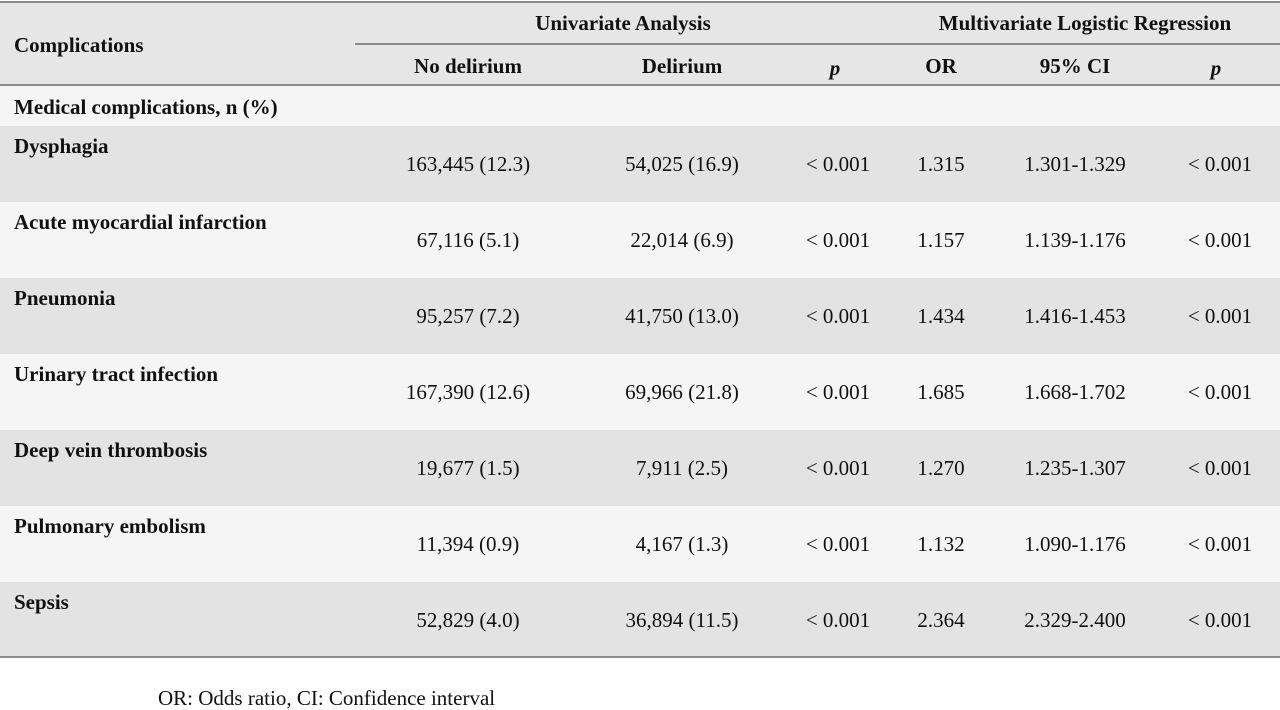  Describe the element at coordinates (1075, 392) in the screenshot. I see `cell-95ci: 1.668-1.702` at that location.